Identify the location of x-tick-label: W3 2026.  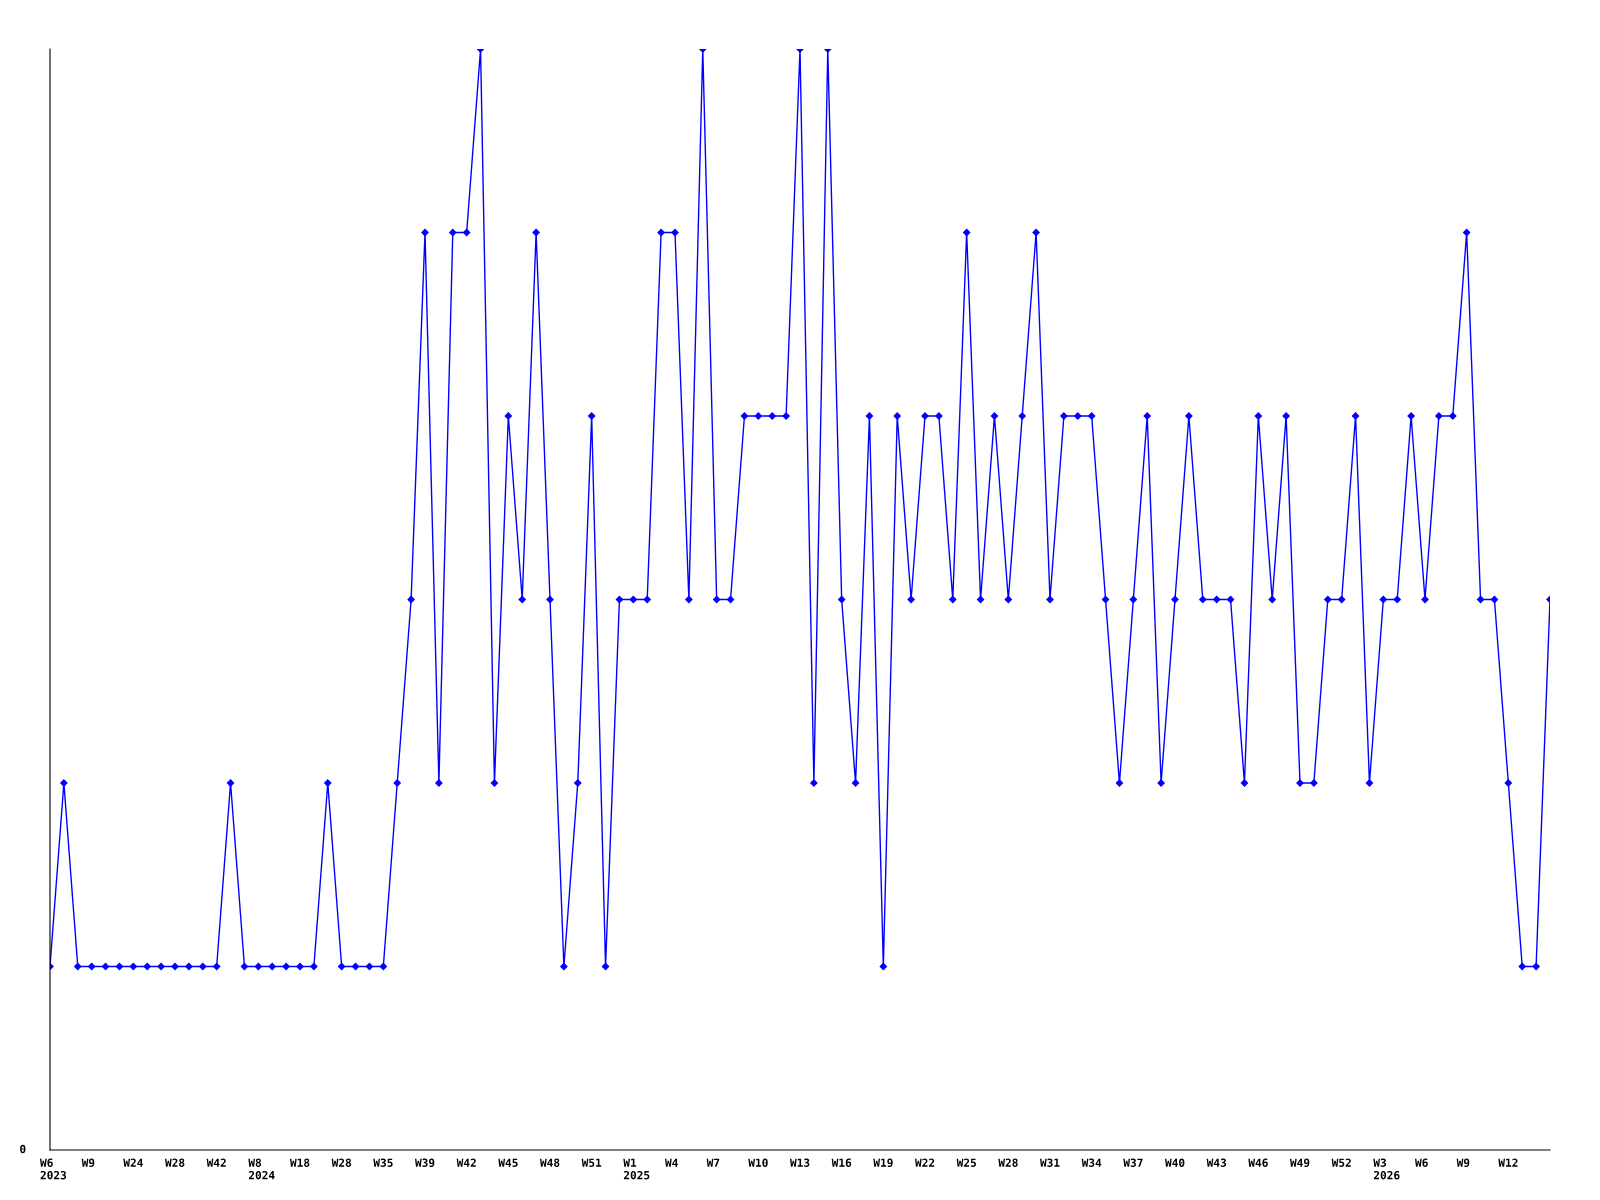
(1386, 1169).